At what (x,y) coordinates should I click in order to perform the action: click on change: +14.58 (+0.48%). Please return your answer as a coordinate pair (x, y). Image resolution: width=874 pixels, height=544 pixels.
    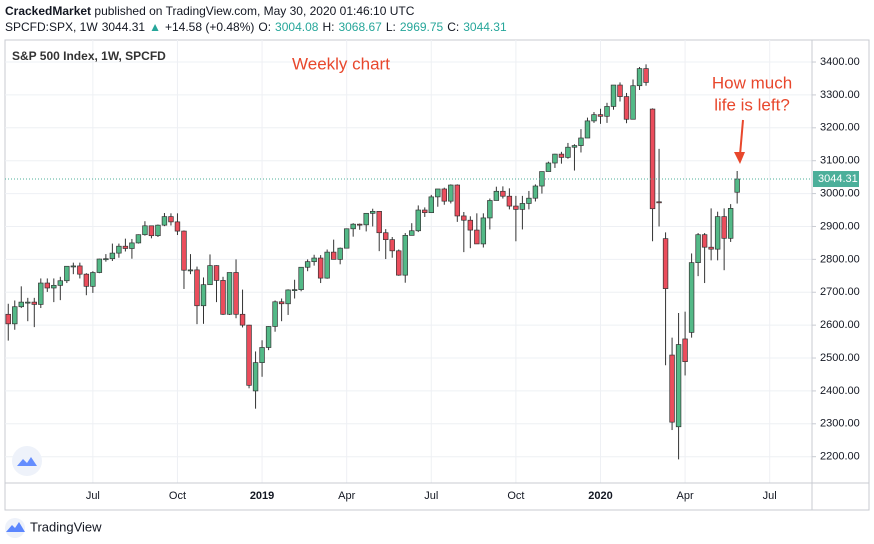
    Looking at the image, I should click on (209, 27).